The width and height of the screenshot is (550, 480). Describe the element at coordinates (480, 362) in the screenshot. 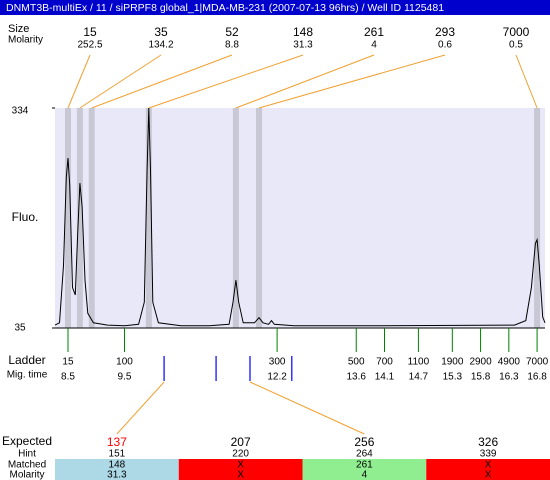

I see `ladder-size: 2900` at that location.